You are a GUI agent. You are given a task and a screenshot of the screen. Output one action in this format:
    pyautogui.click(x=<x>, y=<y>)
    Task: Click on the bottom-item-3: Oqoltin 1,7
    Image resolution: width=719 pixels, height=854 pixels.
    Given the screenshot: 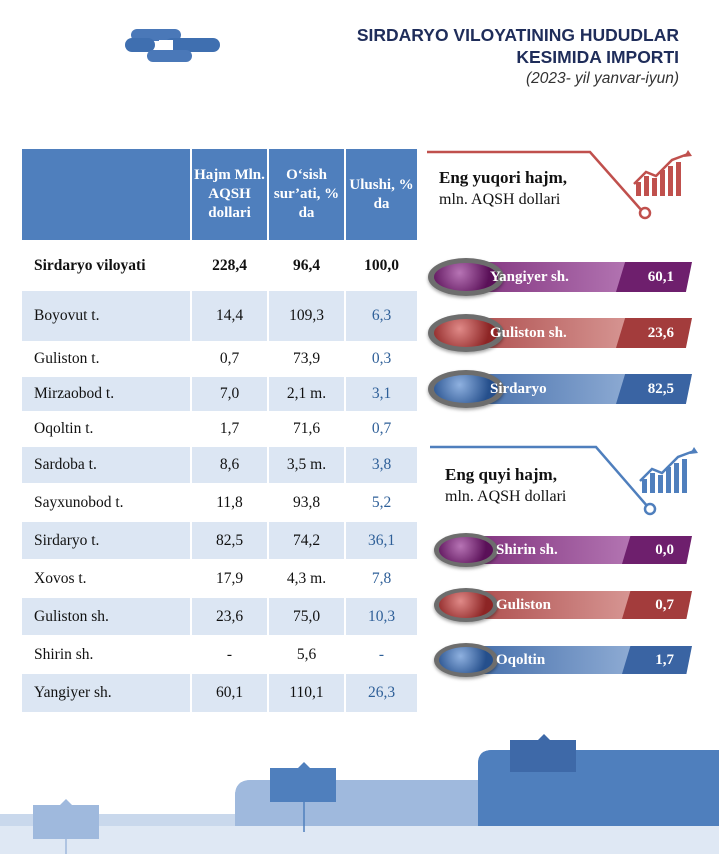 What is the action you would take?
    pyautogui.click(x=563, y=660)
    